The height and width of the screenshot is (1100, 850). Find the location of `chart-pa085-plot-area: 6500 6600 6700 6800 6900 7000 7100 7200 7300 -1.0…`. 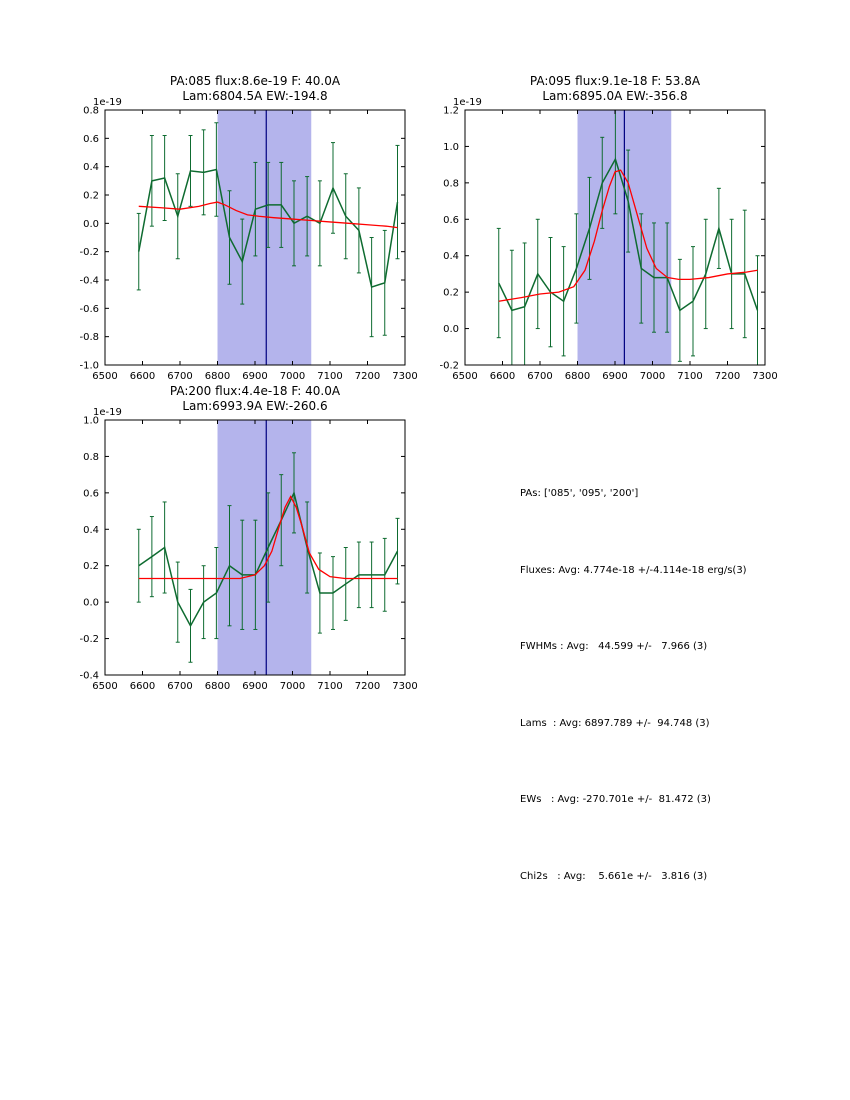

chart-pa085-plot-area: 6500 6600 6700 6800 6900 7000 7100 7200 7300 -1.0… is located at coordinates (248, 239).